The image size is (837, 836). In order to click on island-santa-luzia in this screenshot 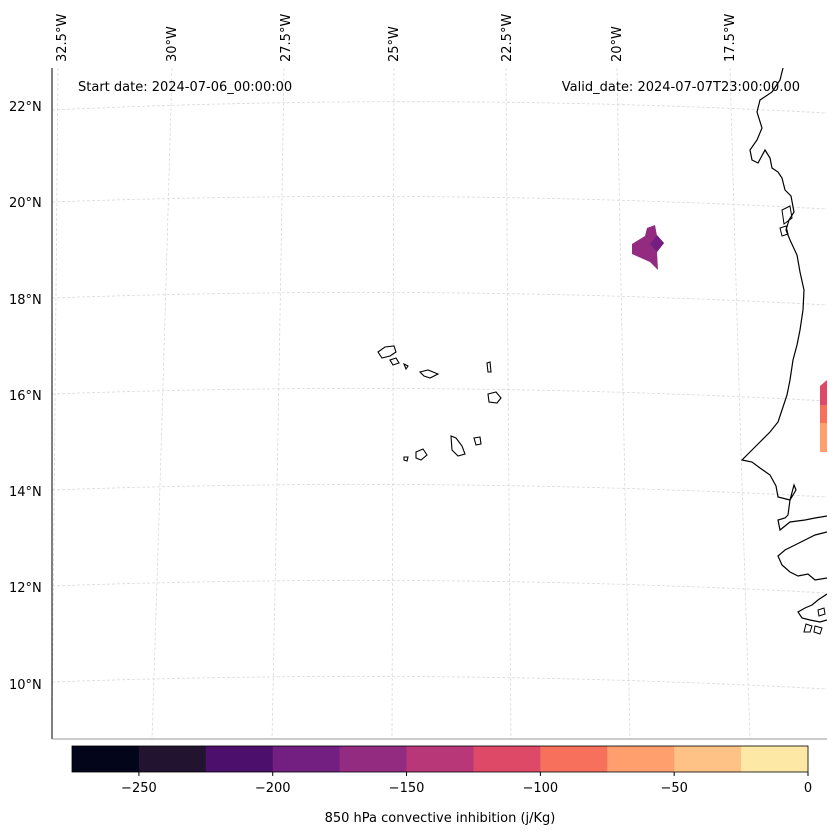, I will do `click(405, 366)`.